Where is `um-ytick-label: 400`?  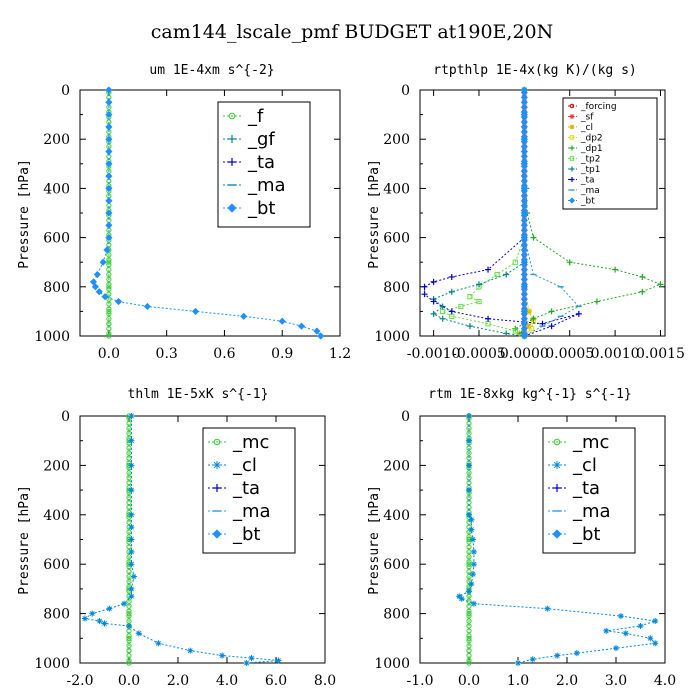 um-ytick-label: 400 is located at coordinates (56, 189).